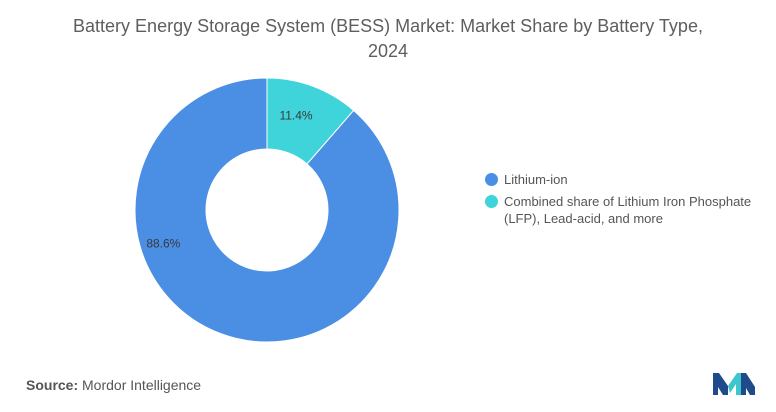  I want to click on legend-swatch-lithium-ion, so click(491, 179).